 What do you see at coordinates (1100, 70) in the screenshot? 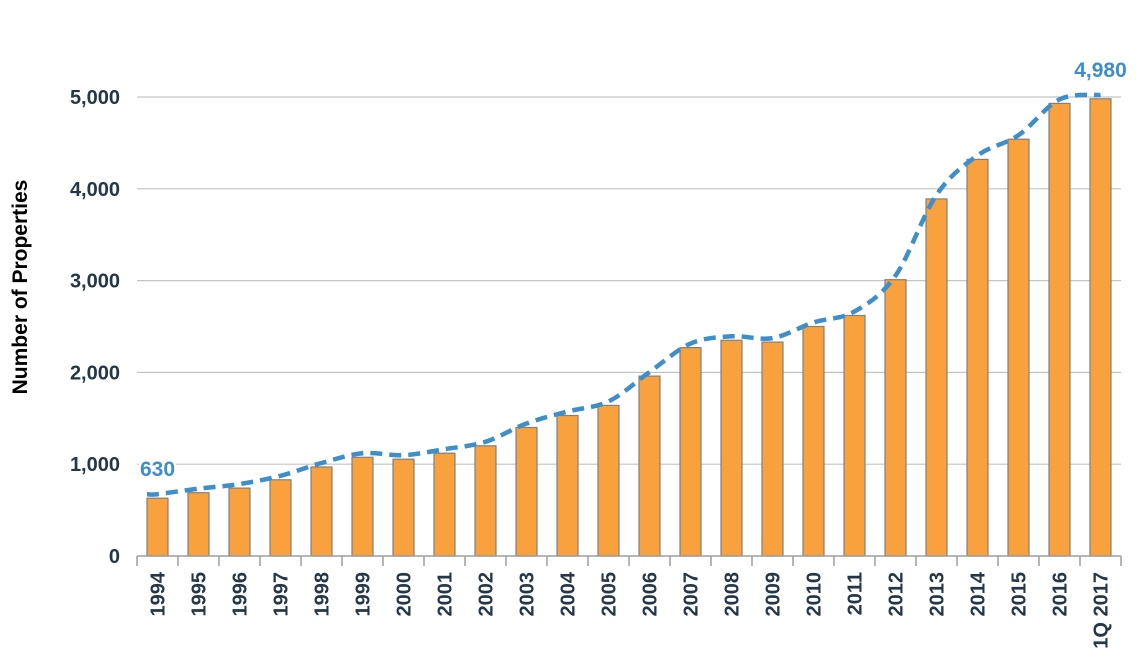
I see `annotation-label: 4,980` at bounding box center [1100, 70].